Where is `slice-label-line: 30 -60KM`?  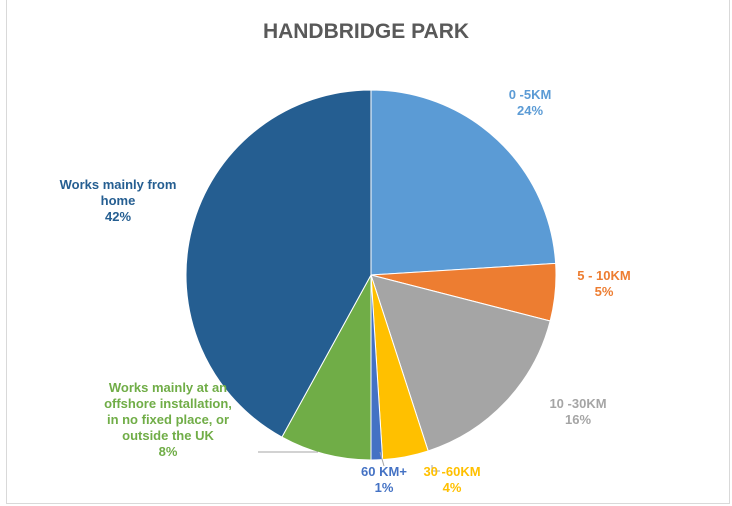 slice-label-line: 30 -60KM is located at coordinates (451, 471).